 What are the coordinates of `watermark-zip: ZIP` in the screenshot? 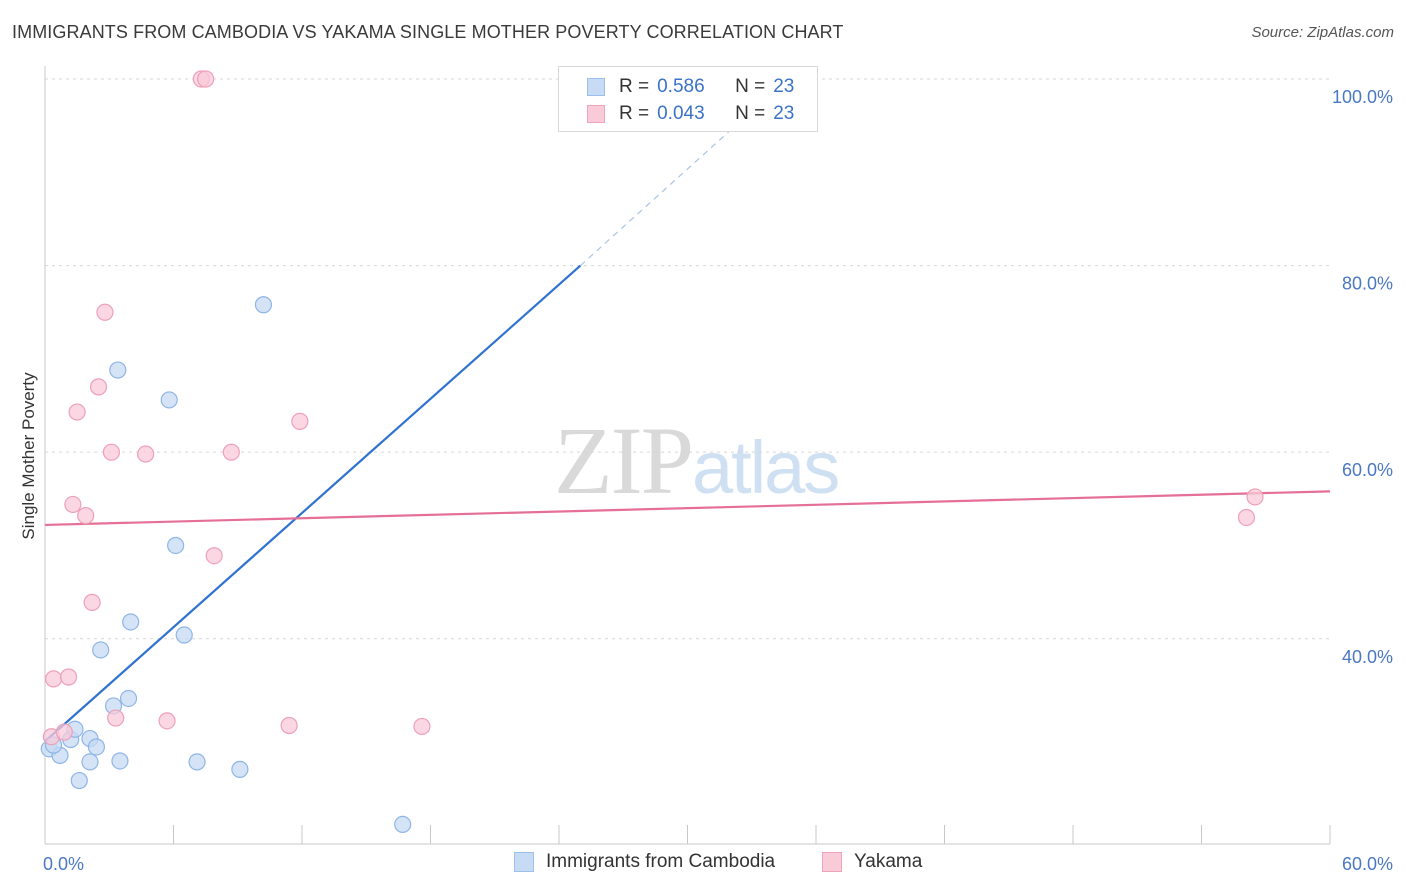 It's located at (624, 460).